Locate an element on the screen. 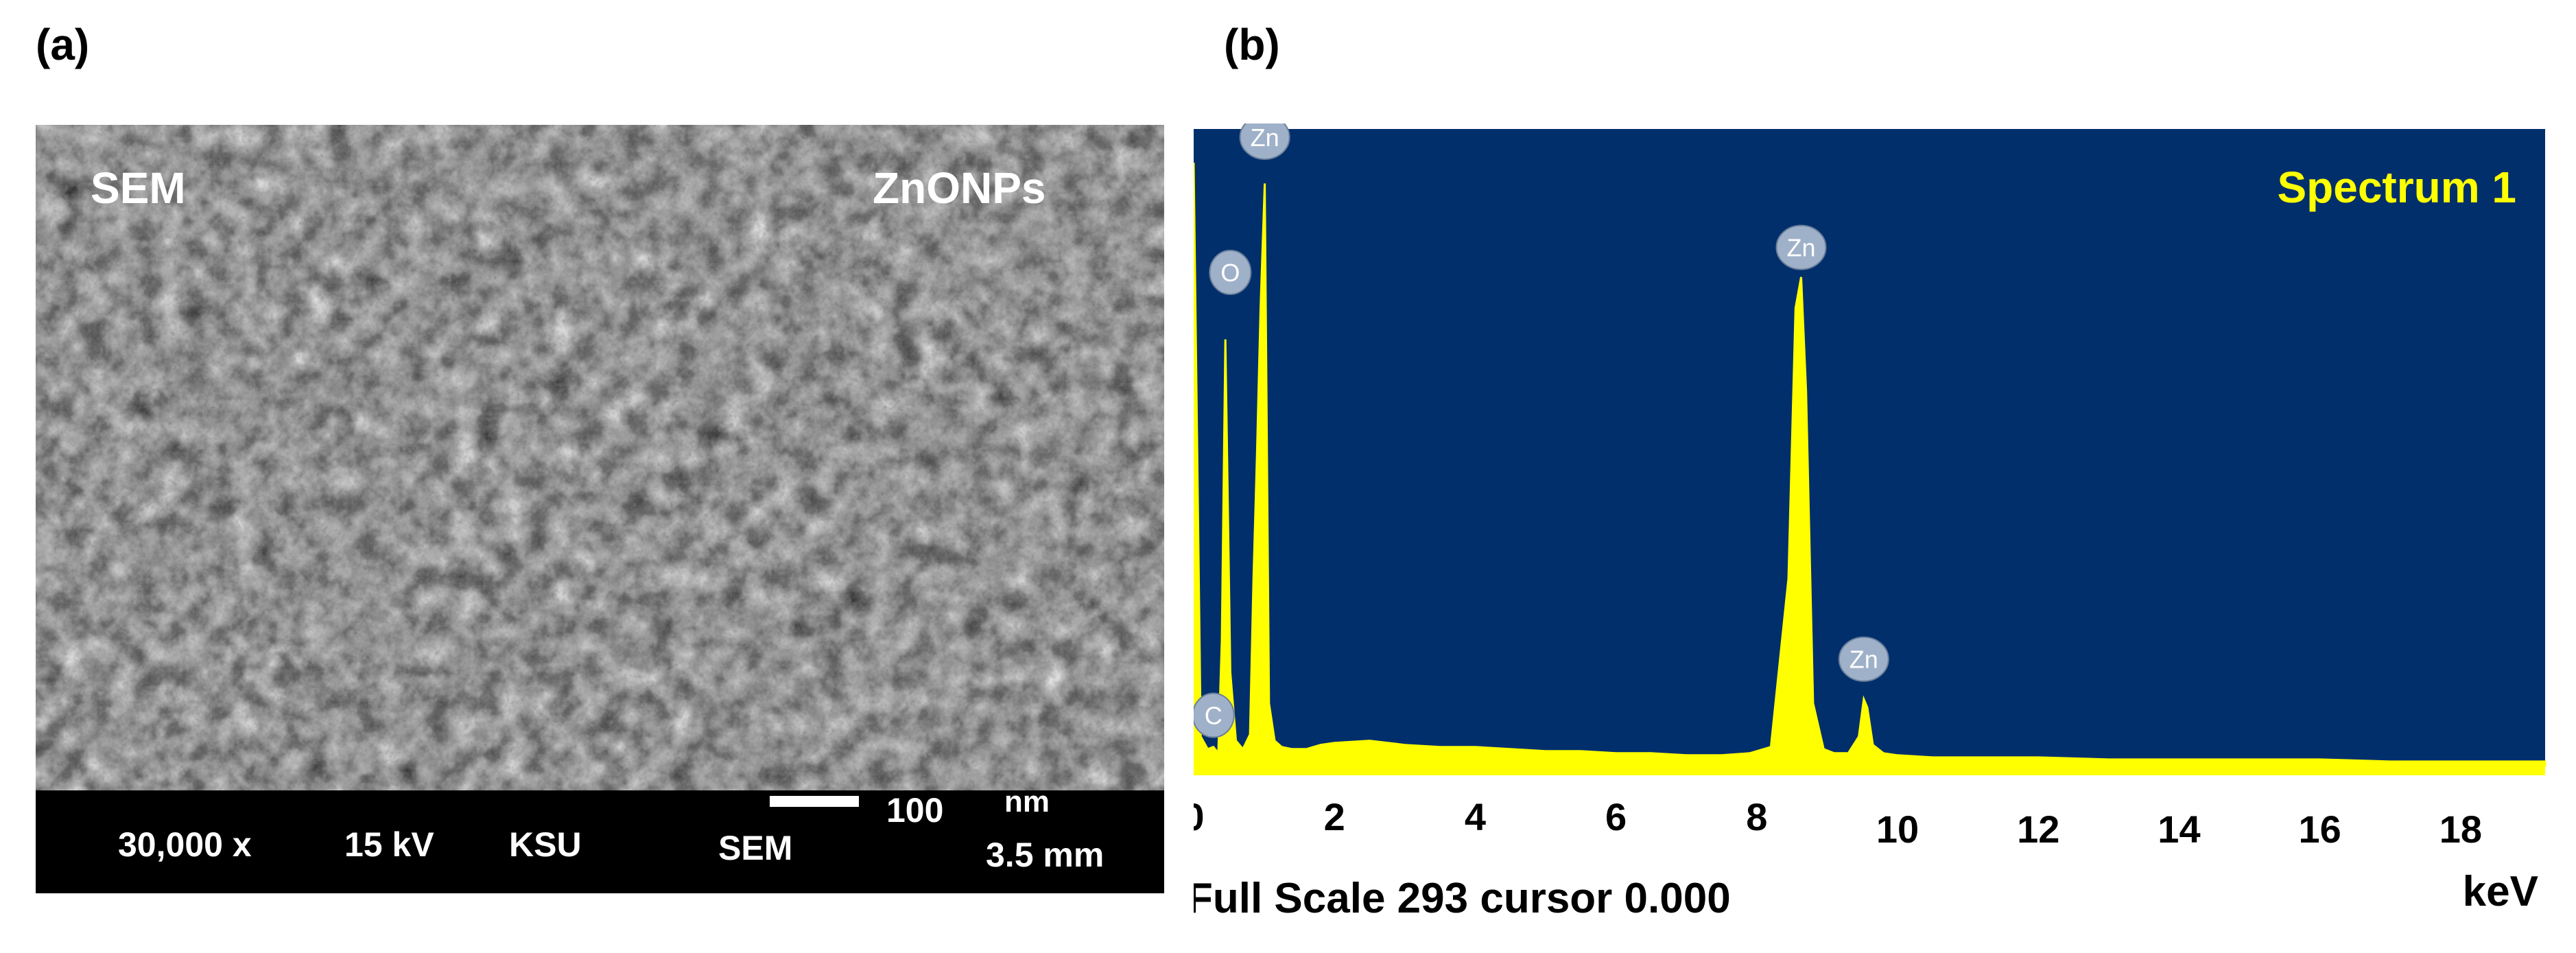 Image resolution: width=2576 pixels, height=953 pixels. x-tick-label: 14 is located at coordinates (2179, 829).